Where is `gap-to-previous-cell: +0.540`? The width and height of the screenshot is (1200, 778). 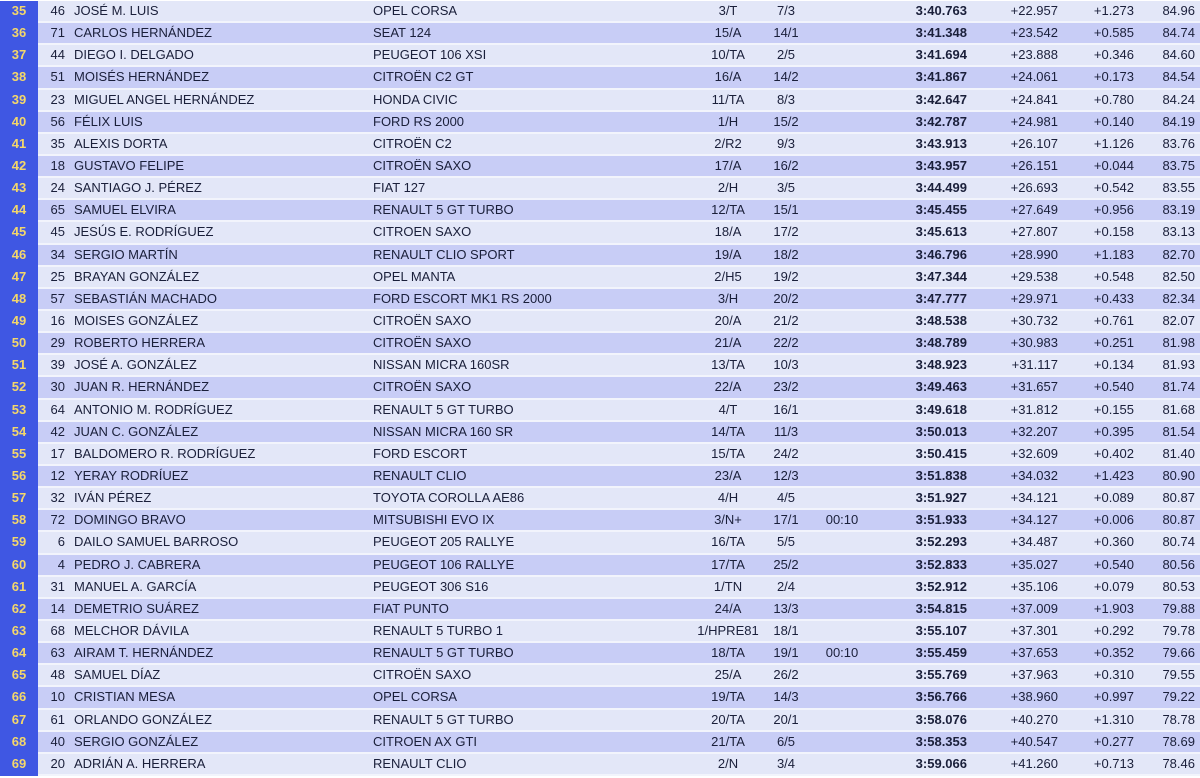
gap-to-previous-cell: +0.540 is located at coordinates (1113, 387).